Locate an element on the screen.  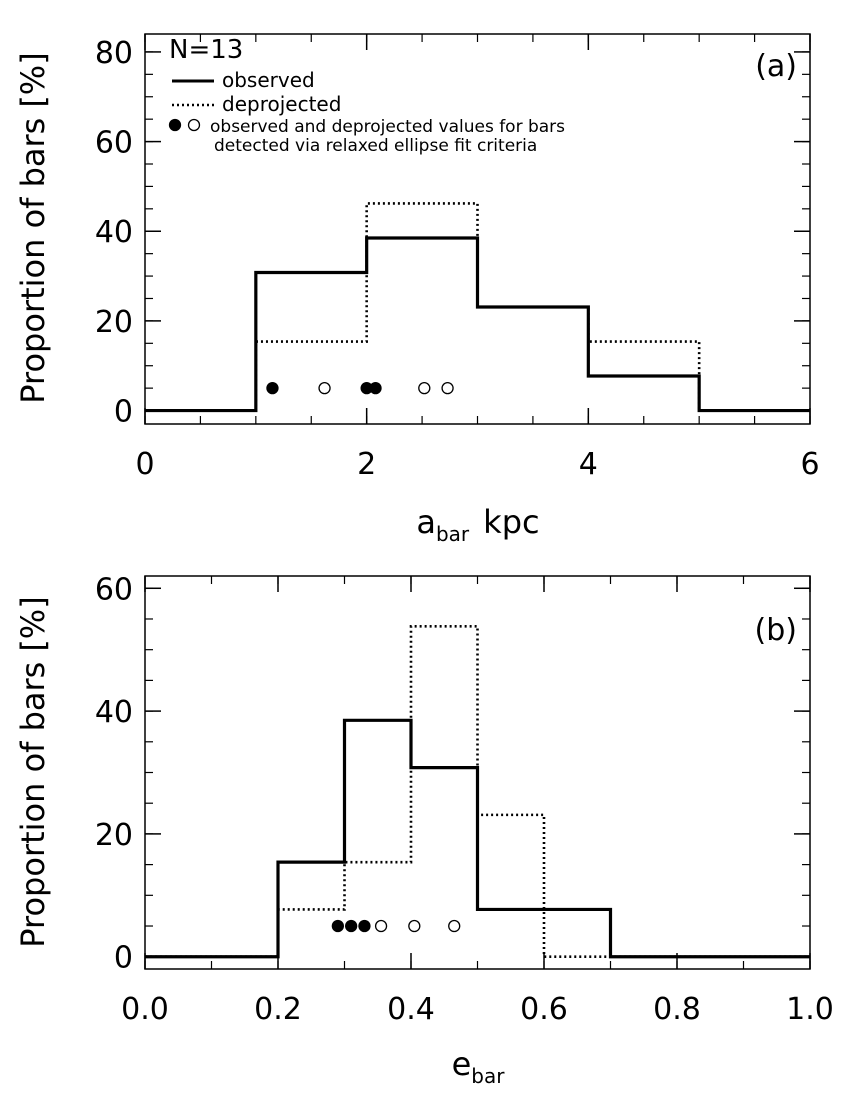
panel-label-b: (b) is located at coordinates (776, 630).